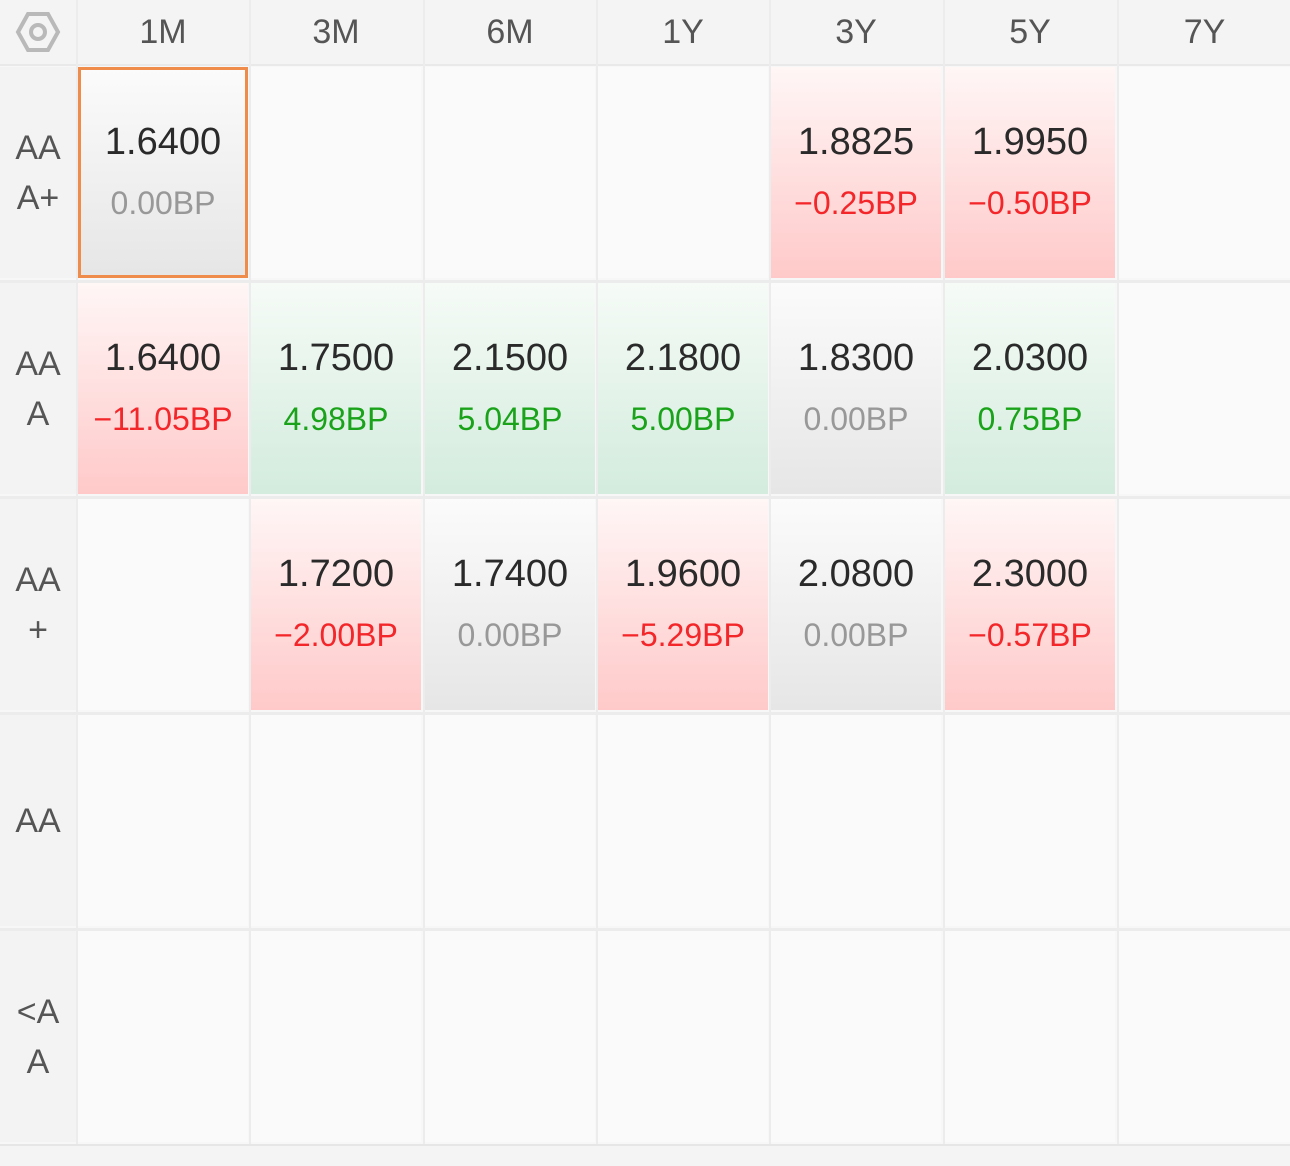 This screenshot has width=1290, height=1166. Describe the element at coordinates (336, 388) in the screenshot. I see `yield-cell: 1.7500 4.98BP` at that location.